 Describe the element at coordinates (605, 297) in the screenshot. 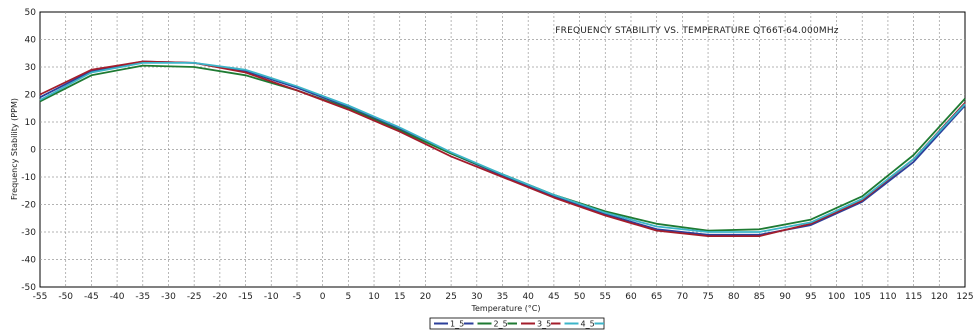

I see `x-tick-label: 55` at that location.